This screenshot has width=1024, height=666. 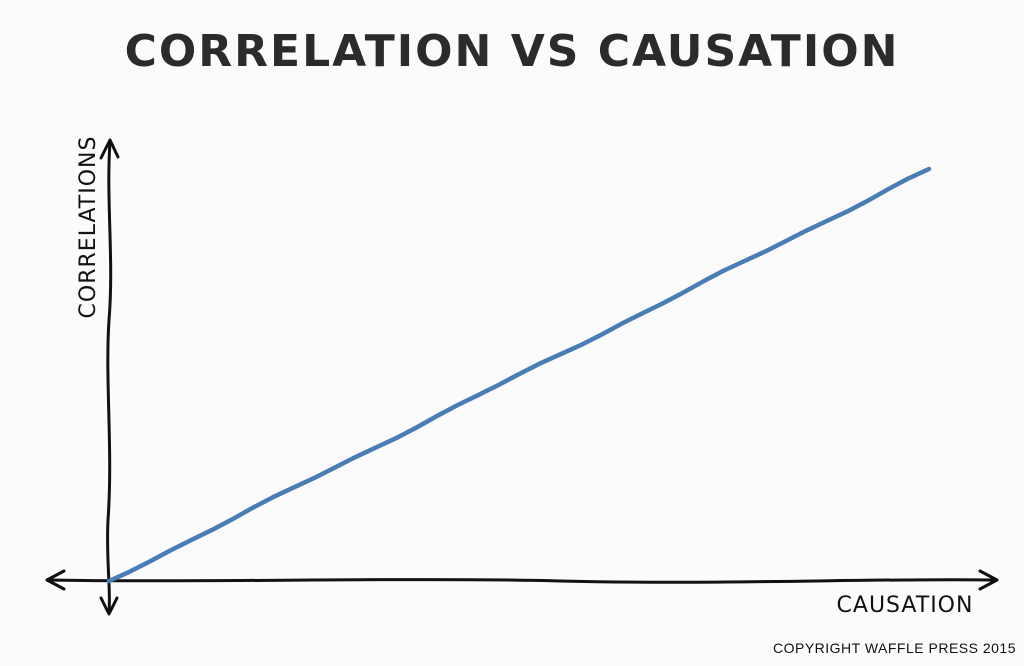 What do you see at coordinates (88, 227) in the screenshot?
I see `y-axis-label: CORRELATIONS` at bounding box center [88, 227].